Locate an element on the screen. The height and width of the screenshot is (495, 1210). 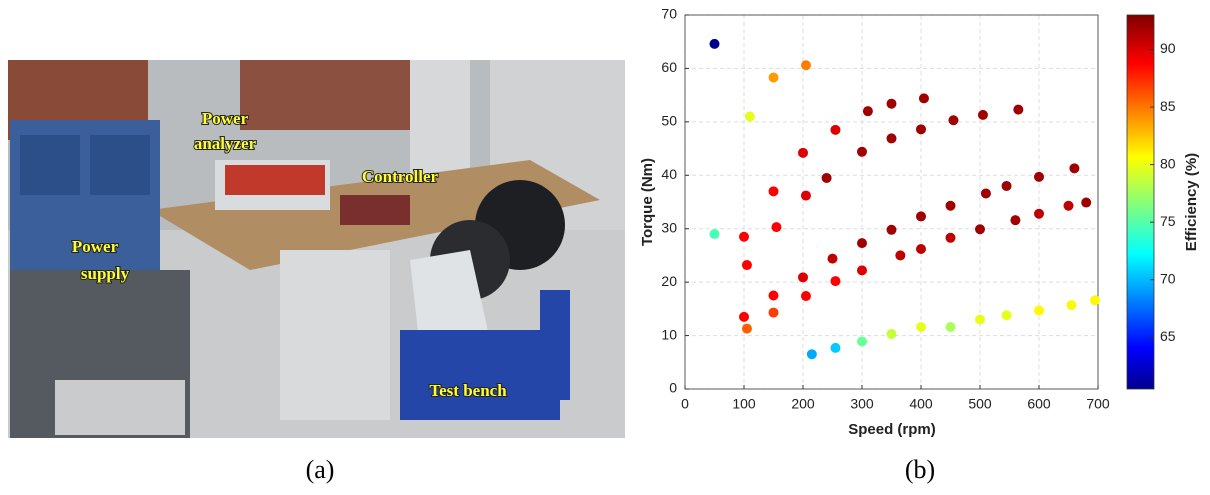
x-tick-label: 600 is located at coordinates (1039, 404).